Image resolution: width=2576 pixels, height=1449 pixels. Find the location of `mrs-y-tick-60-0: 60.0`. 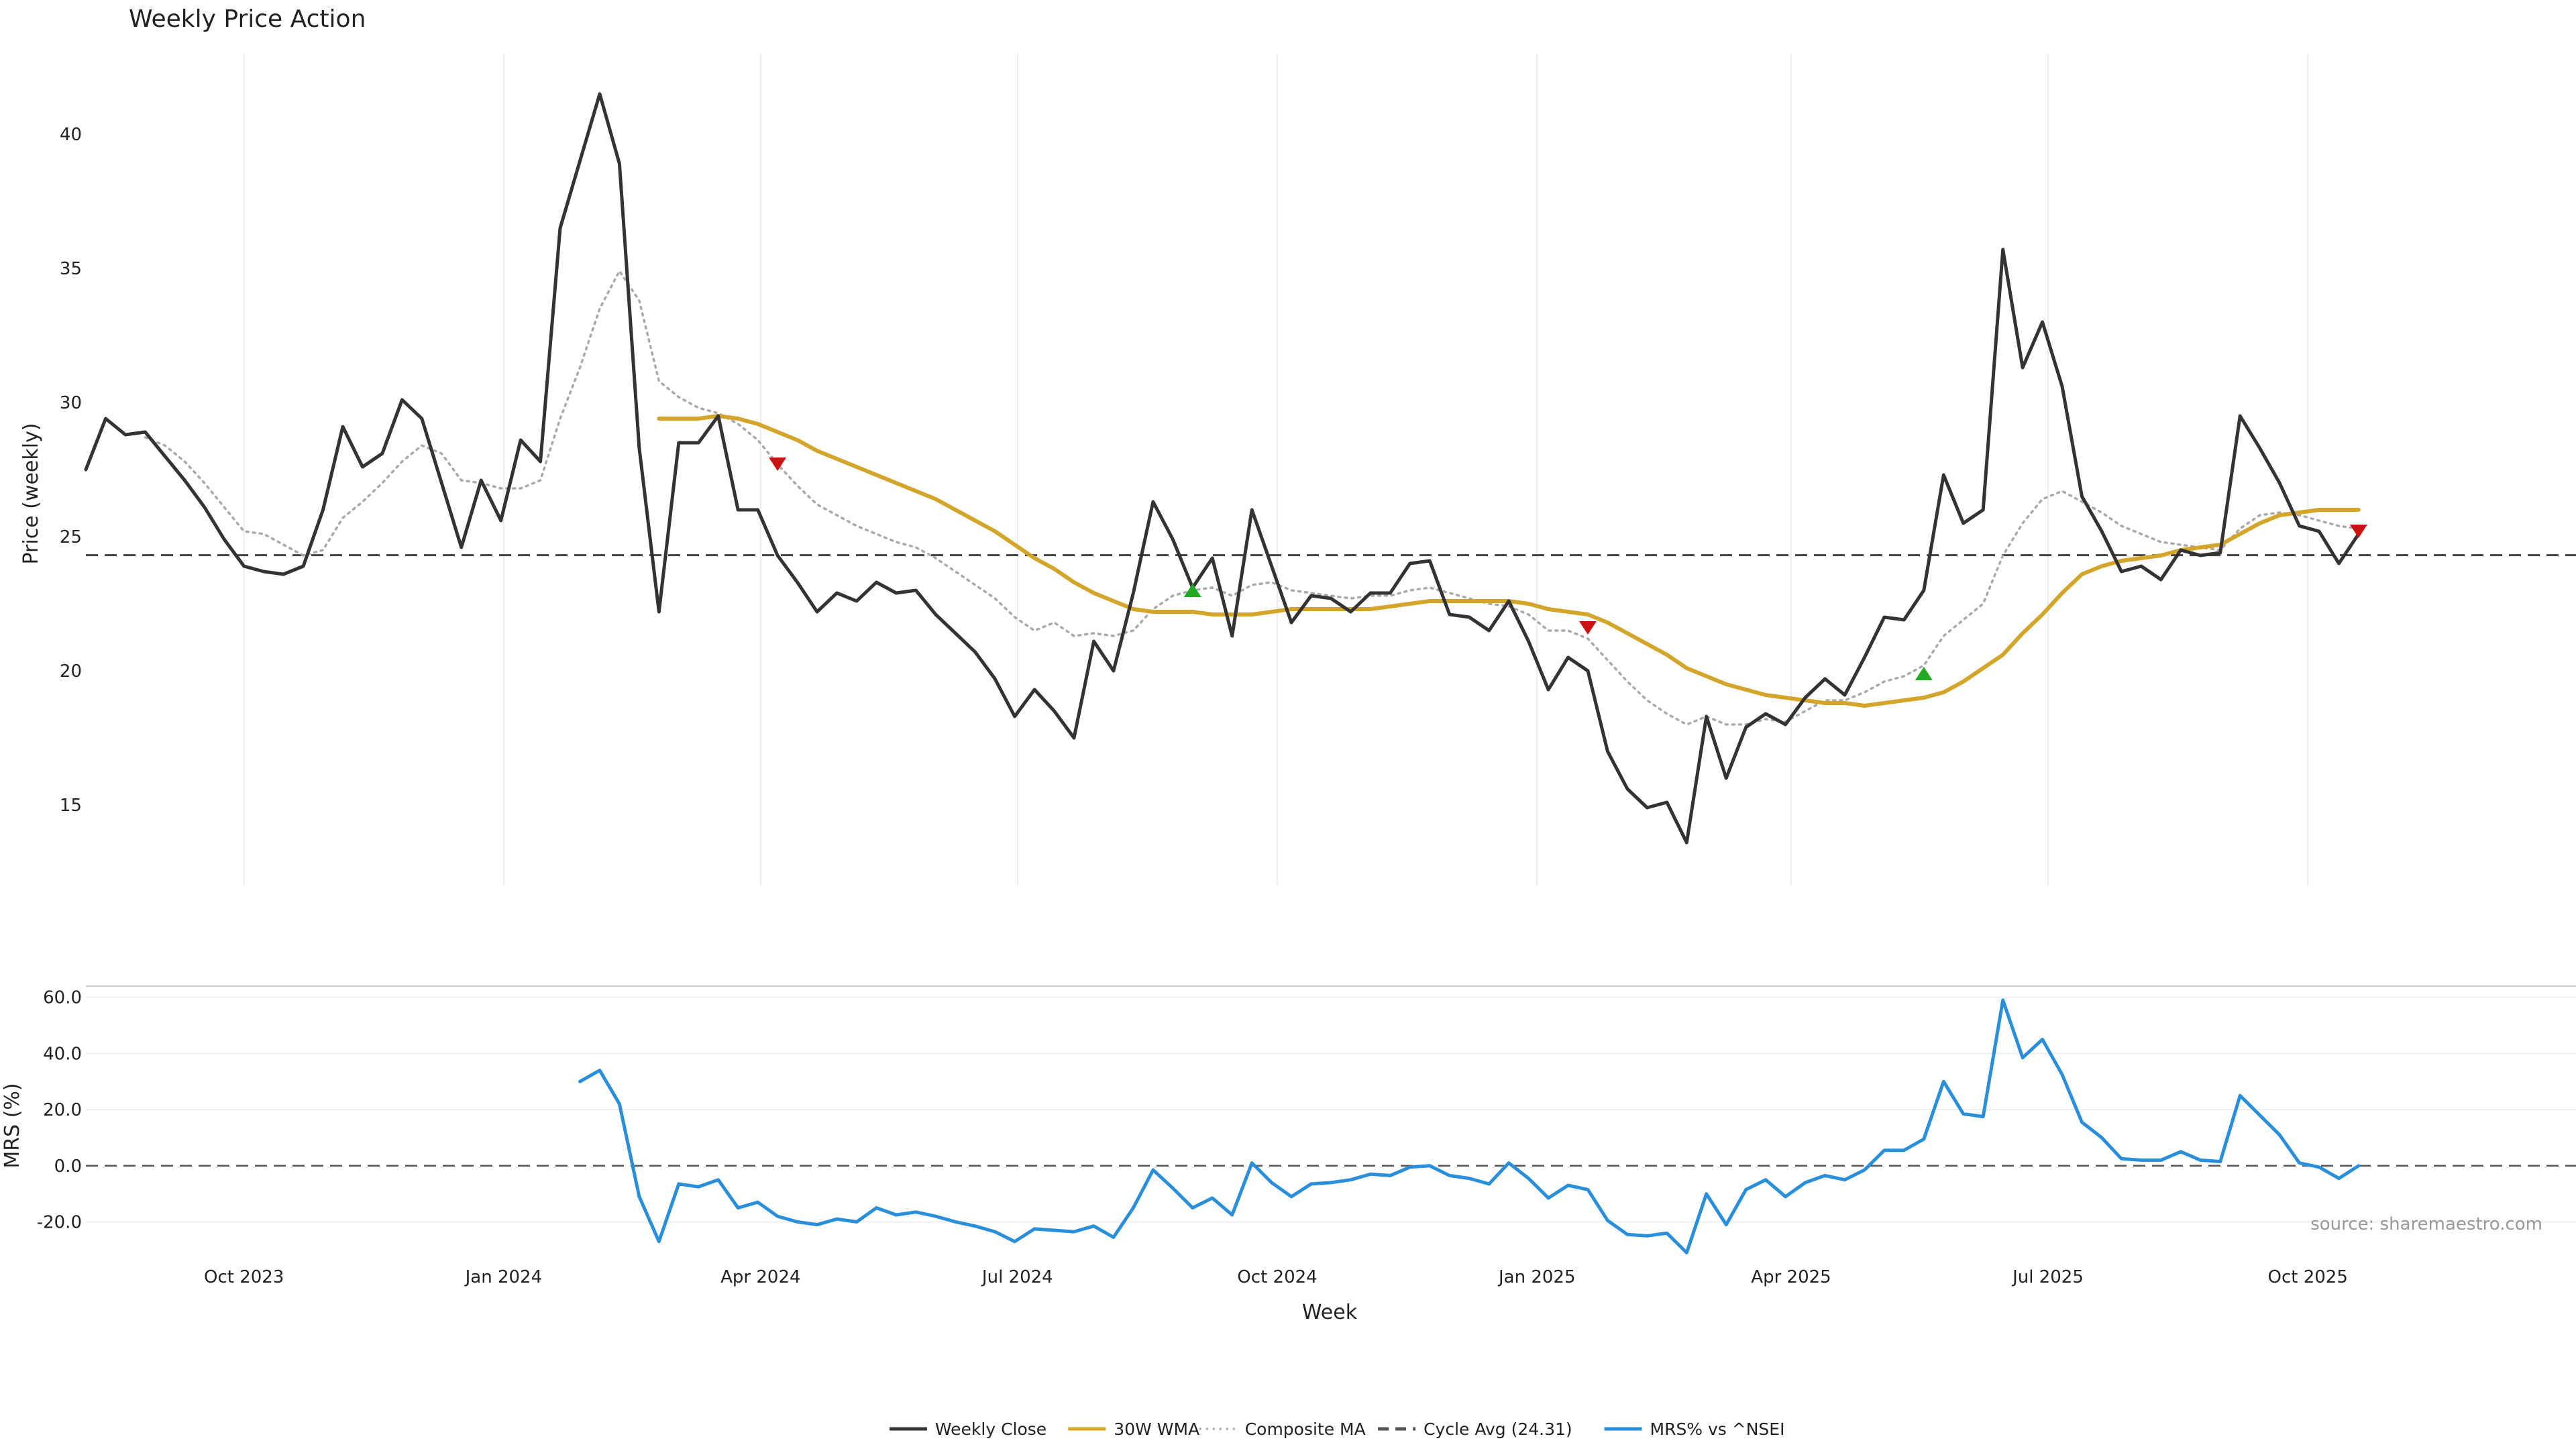

mrs-y-tick-60-0: 60.0 is located at coordinates (62, 998).